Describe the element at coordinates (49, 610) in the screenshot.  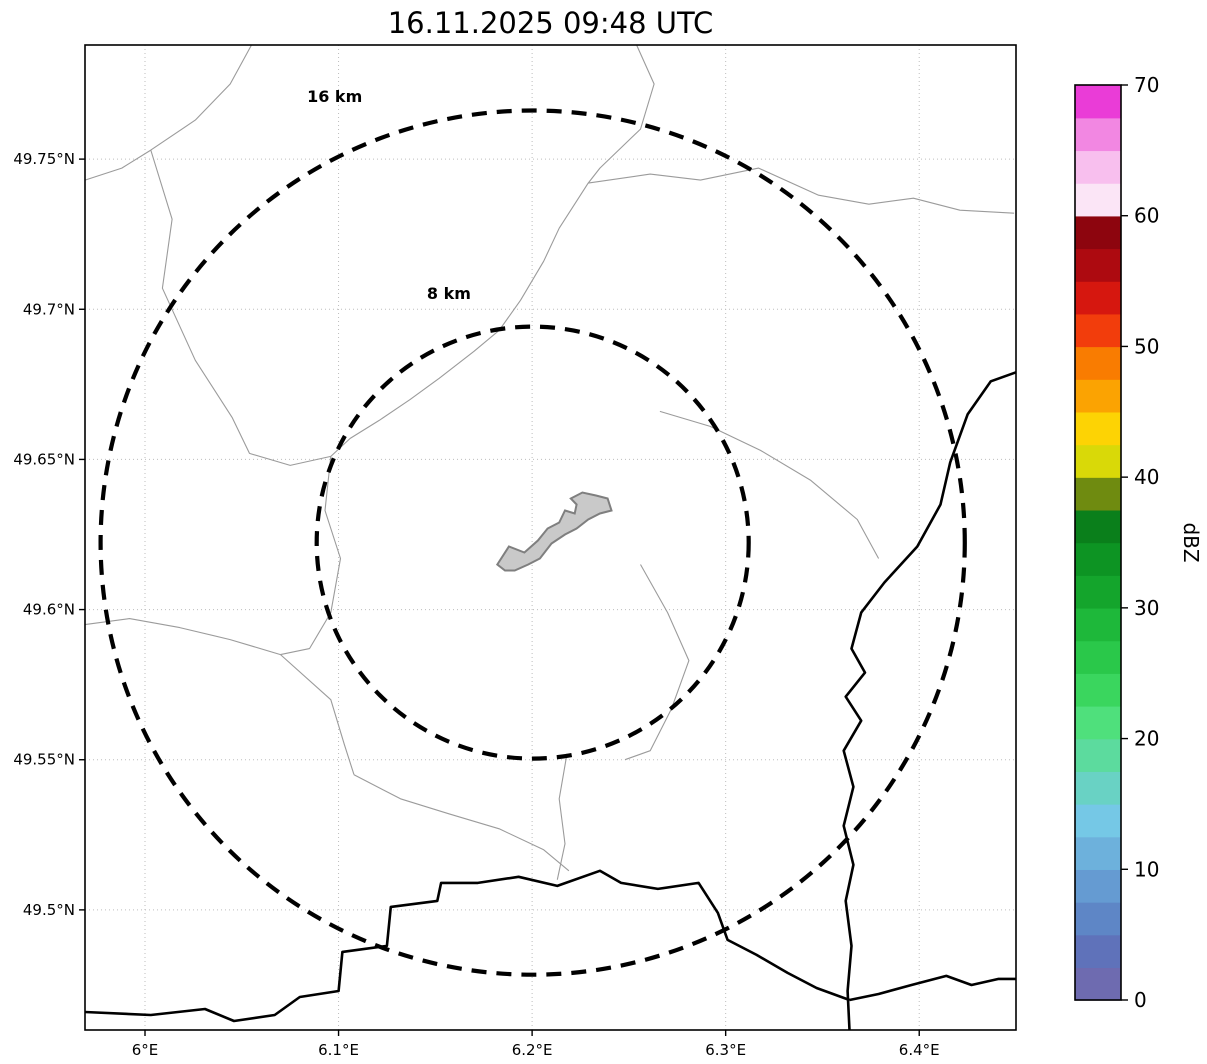
I see `y-tick-label: 49.6°N` at that location.